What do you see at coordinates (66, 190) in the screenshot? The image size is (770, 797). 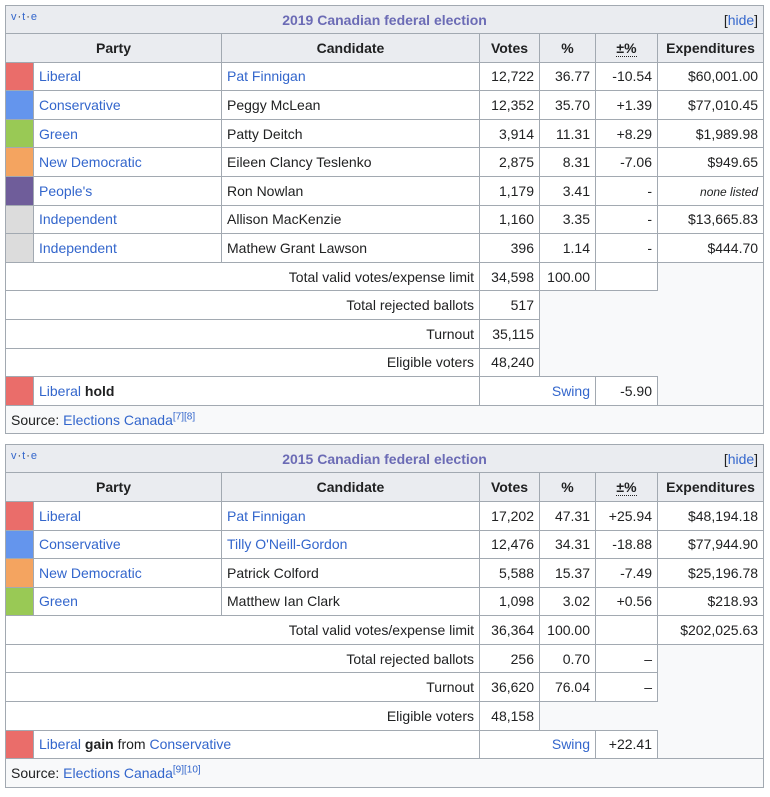 I see `party-link: People's` at bounding box center [66, 190].